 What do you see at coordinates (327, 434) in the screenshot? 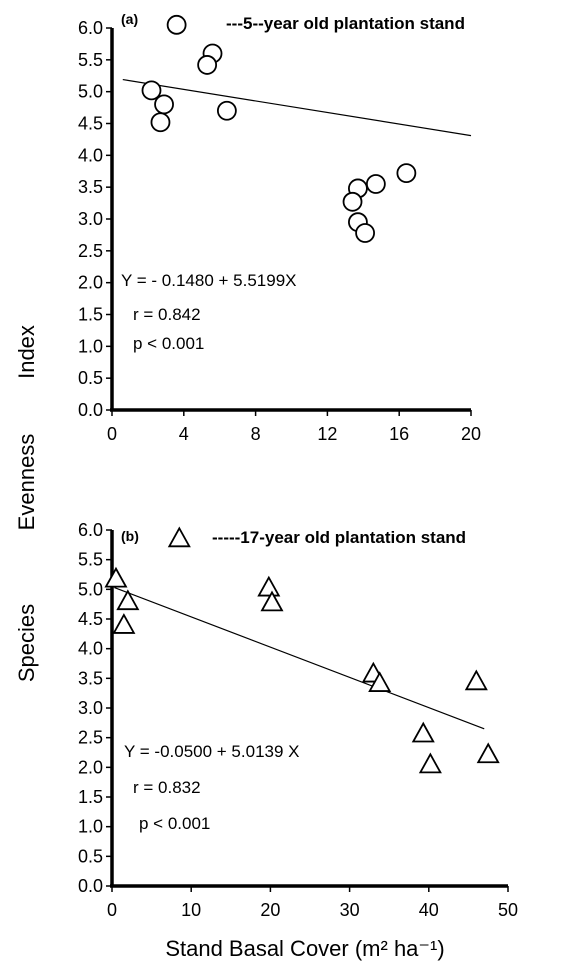
I see `x-tick-label: 12` at bounding box center [327, 434].